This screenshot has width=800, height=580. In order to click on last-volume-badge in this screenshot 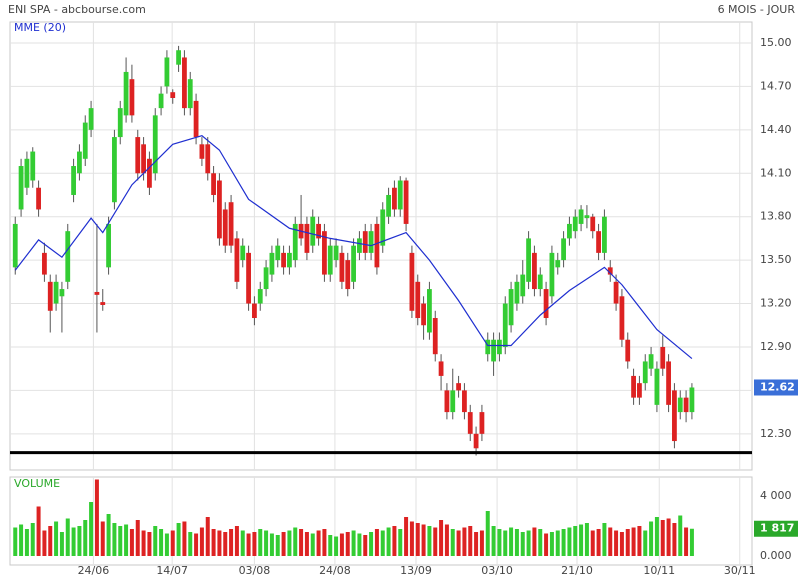, I will do `click(776, 528)`.